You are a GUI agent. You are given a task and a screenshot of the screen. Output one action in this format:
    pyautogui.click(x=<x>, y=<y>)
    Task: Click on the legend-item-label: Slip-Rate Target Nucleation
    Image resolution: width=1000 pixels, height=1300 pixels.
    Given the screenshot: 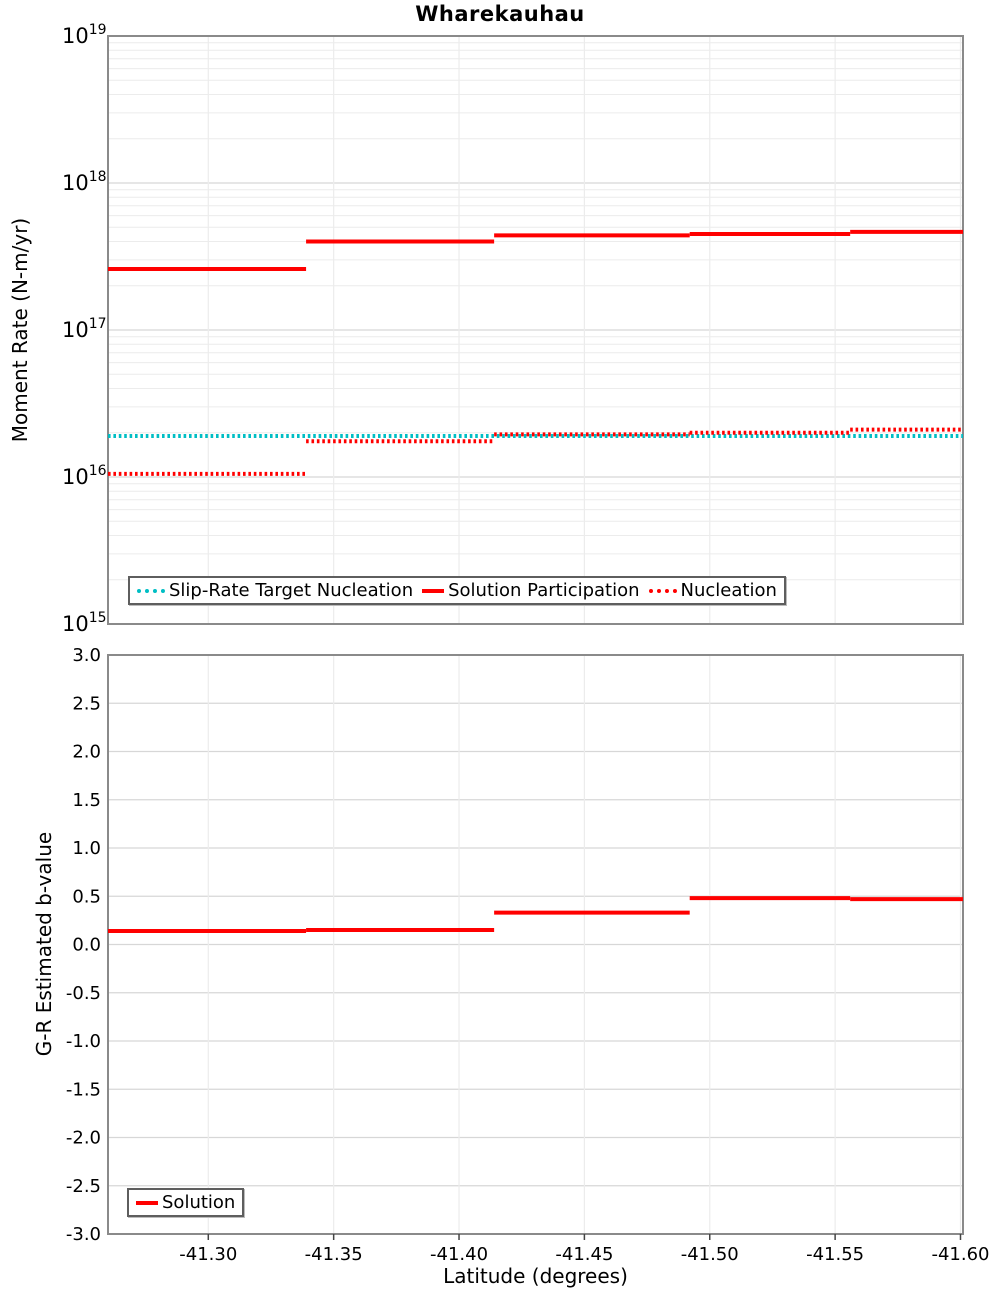 What is the action you would take?
    pyautogui.click(x=291, y=590)
    